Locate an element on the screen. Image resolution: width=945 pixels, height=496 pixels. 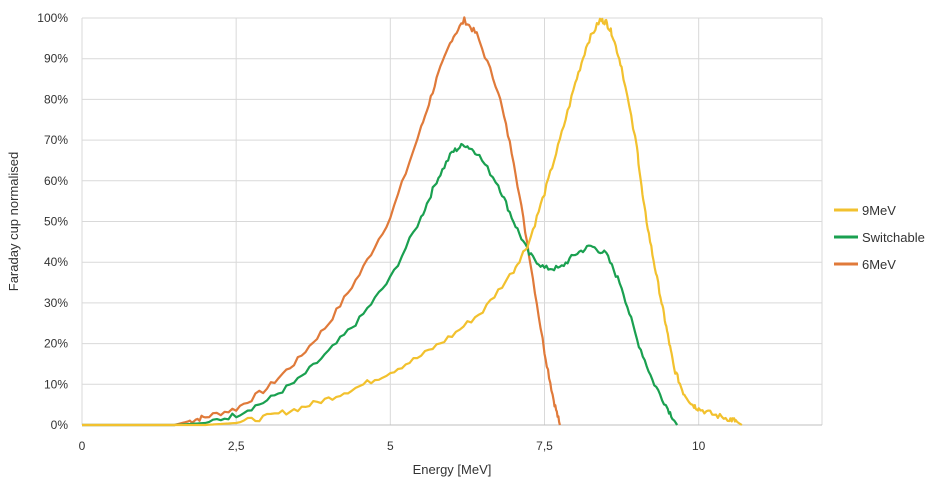
y-tick-label: 40% is located at coordinates (56, 262).